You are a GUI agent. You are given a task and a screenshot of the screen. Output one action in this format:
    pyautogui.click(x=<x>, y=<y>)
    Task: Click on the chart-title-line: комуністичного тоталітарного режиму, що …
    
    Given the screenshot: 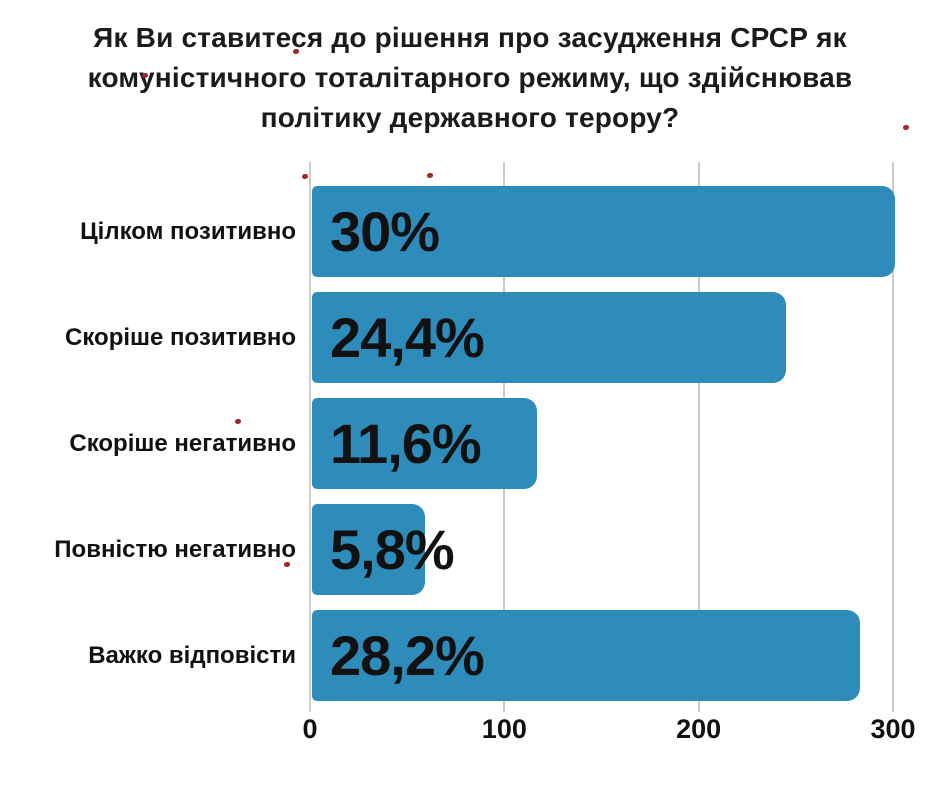 What is the action you would take?
    pyautogui.click(x=470, y=77)
    